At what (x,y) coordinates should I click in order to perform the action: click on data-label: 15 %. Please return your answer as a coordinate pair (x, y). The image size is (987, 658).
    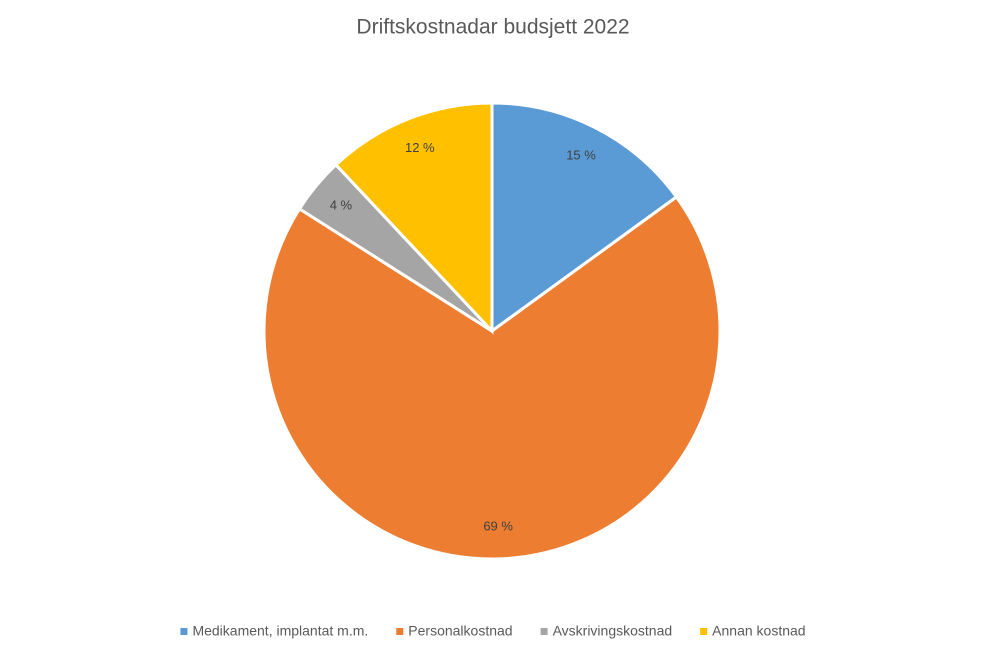
    Looking at the image, I should click on (581, 155).